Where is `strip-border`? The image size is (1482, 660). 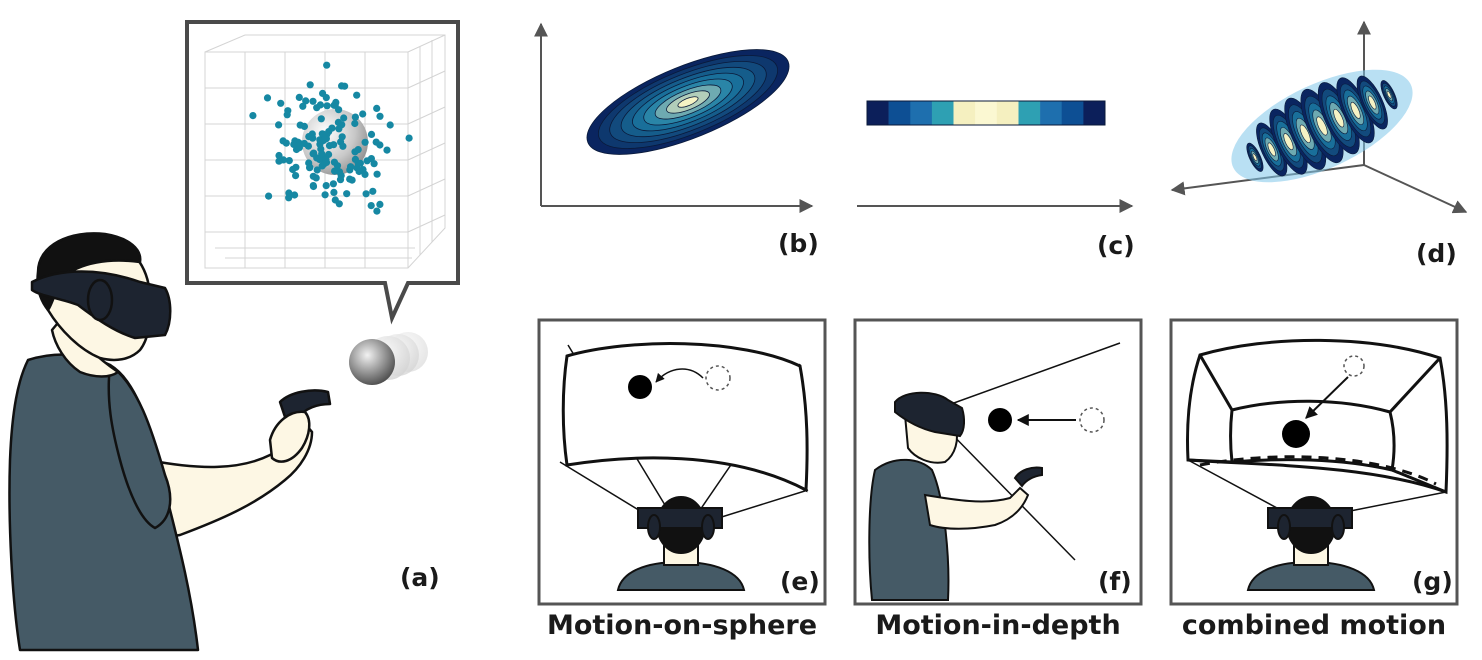
strip-border is located at coordinates (986, 113).